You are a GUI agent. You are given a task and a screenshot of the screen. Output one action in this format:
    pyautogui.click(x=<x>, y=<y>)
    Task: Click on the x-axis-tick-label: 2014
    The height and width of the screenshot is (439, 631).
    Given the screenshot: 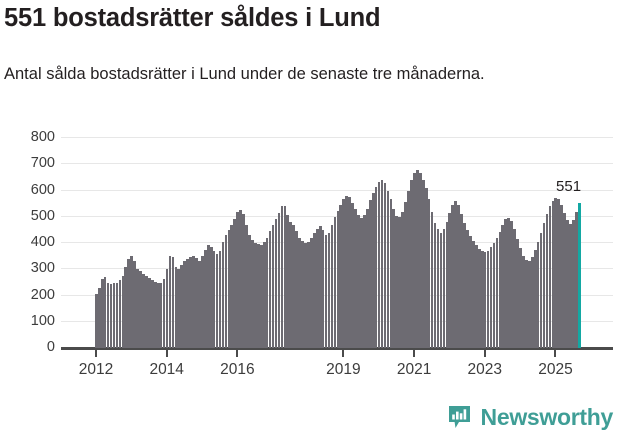 What is the action you would take?
    pyautogui.click(x=166, y=369)
    